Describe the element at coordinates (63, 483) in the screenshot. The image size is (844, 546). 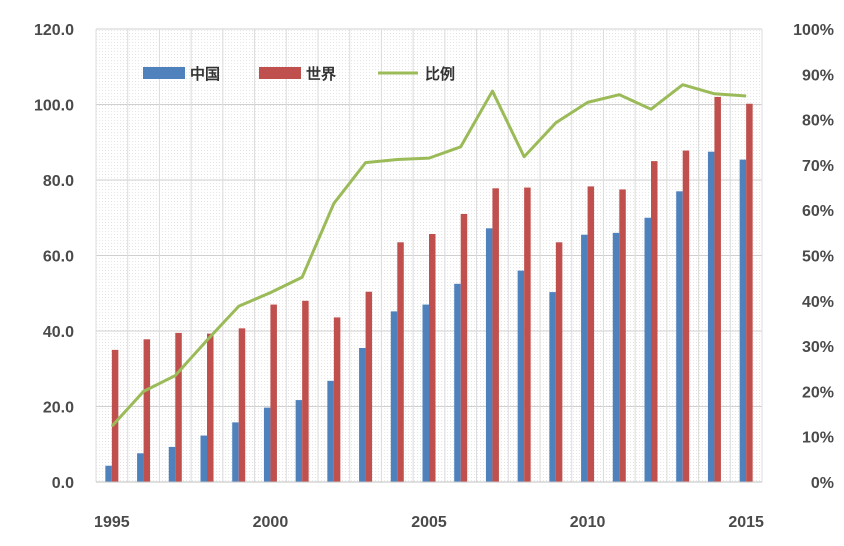
I see `y-left-tick-label: 0.0` at that location.